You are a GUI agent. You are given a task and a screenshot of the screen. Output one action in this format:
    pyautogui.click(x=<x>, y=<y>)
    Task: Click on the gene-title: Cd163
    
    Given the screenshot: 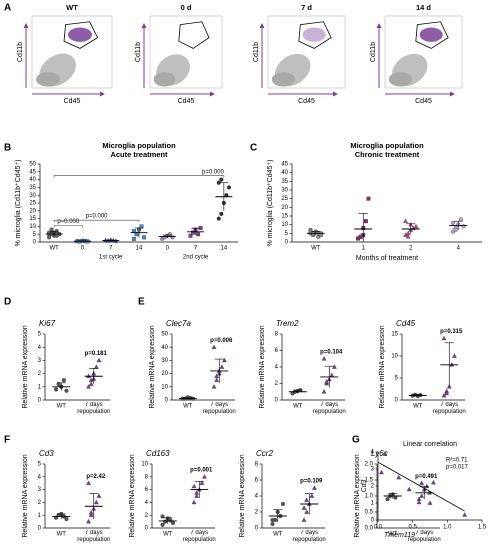 What is the action you would take?
    pyautogui.click(x=158, y=453)
    